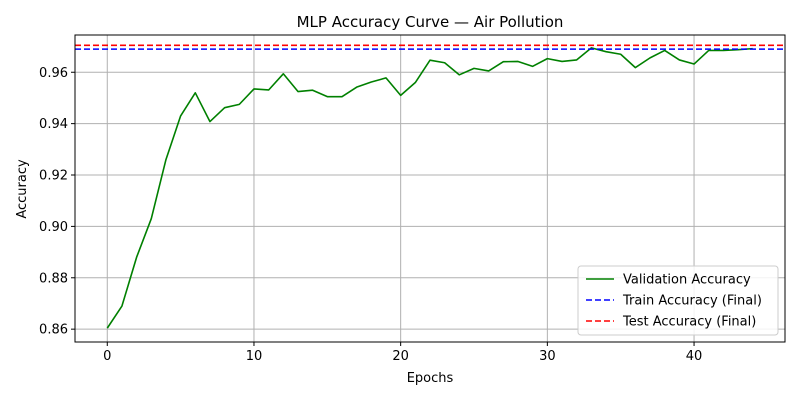  I want to click on chart-title: MLP Accuracy Curve — Air Pollution, so click(430, 22).